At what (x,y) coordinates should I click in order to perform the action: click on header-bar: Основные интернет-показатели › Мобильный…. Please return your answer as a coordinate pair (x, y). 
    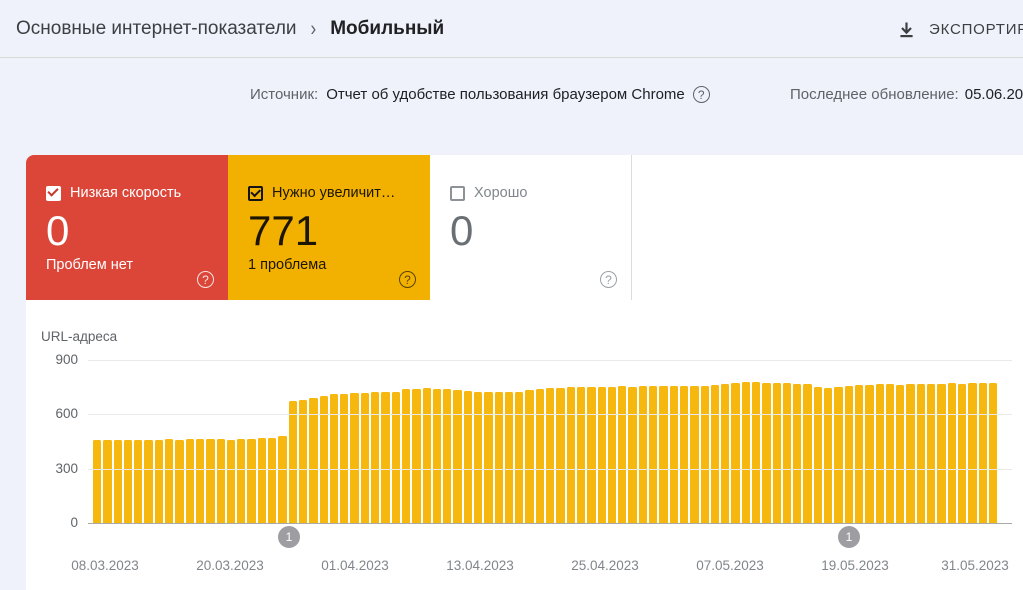
    Looking at the image, I should click on (511, 29).